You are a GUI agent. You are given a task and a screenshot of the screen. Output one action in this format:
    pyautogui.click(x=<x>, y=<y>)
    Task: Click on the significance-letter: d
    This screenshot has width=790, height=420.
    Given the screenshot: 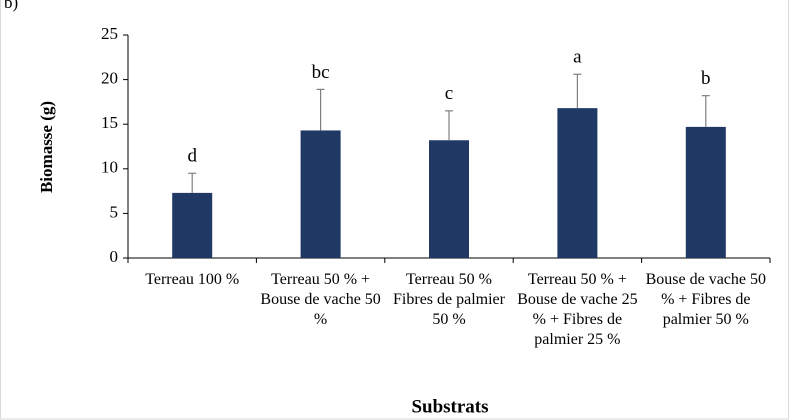 What is the action you would take?
    pyautogui.click(x=192, y=156)
    